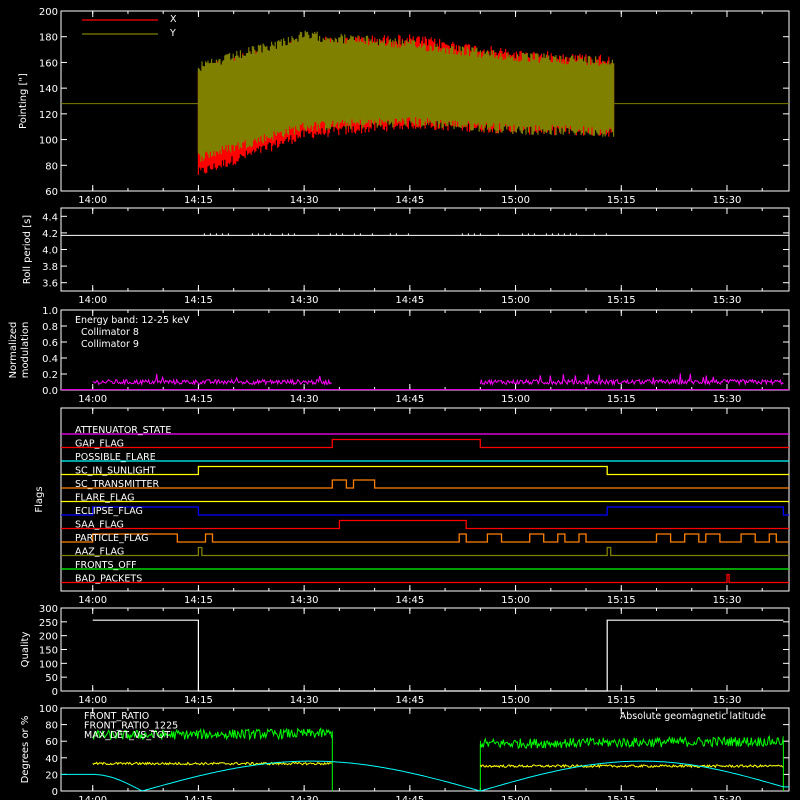 Image resolution: width=800 pixels, height=800 pixels. I want to click on flags-xtick-label: 14:30, so click(304, 600).